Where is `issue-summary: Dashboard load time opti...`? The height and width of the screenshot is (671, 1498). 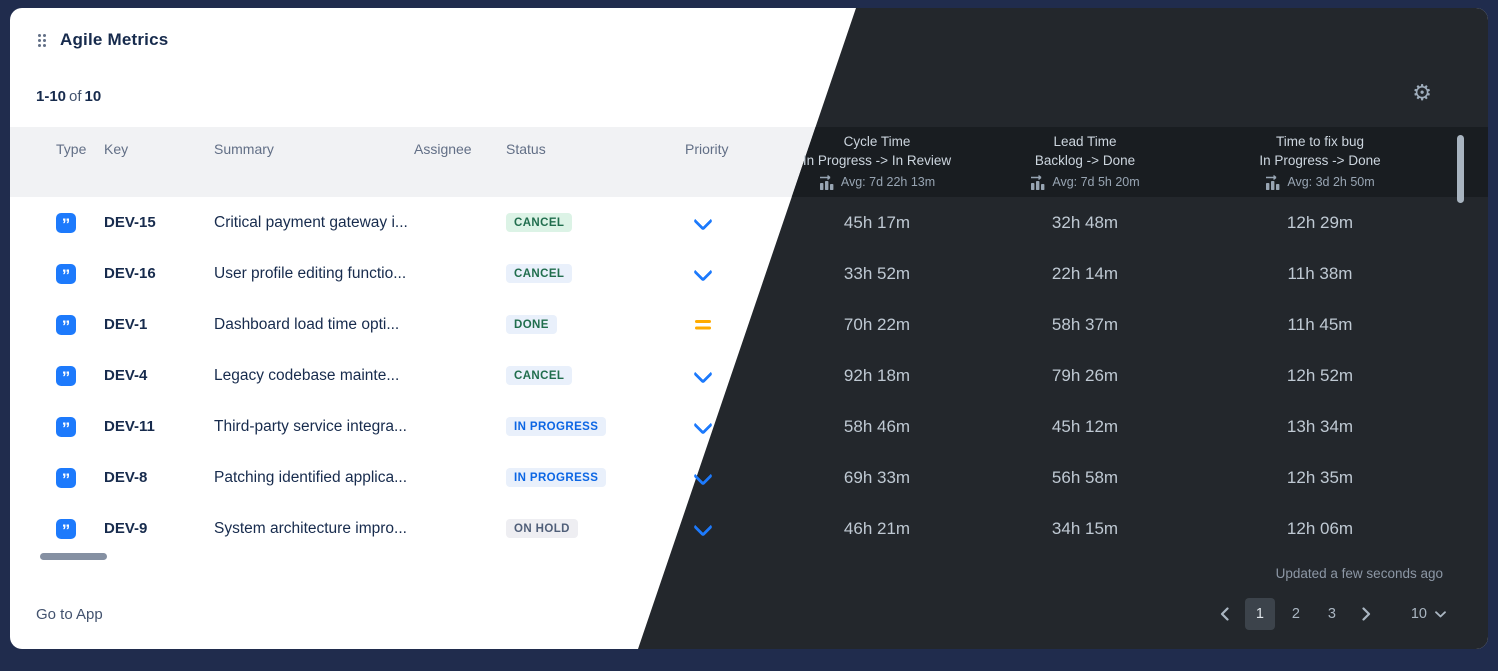 issue-summary: Dashboard load time opti... is located at coordinates (307, 324).